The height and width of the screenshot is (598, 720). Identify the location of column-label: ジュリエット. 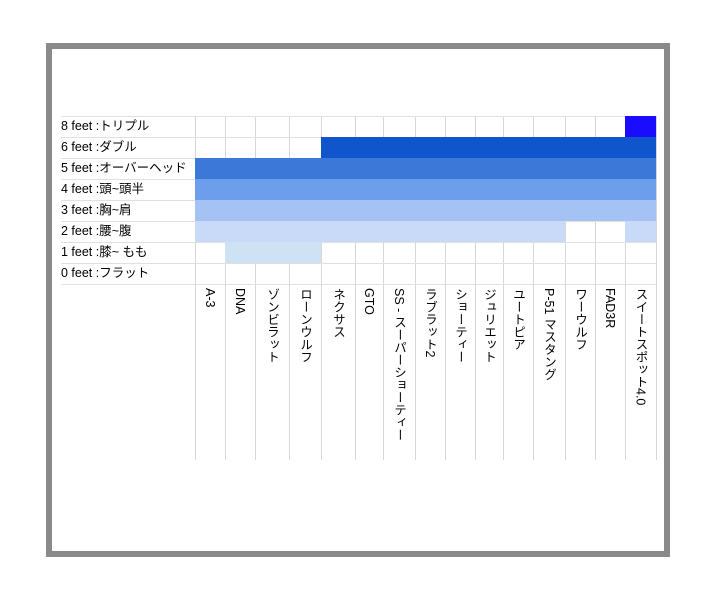
(489, 325).